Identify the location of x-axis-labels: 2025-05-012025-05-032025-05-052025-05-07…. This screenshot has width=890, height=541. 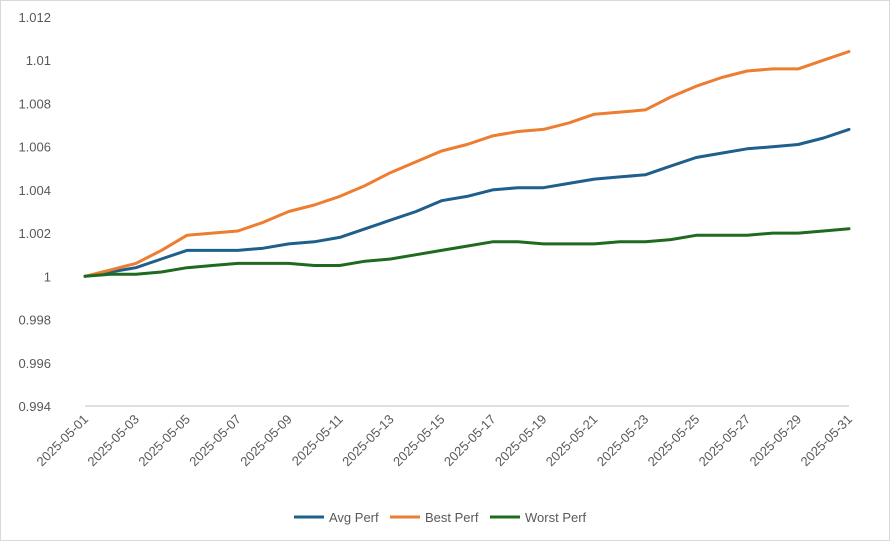
(444, 441).